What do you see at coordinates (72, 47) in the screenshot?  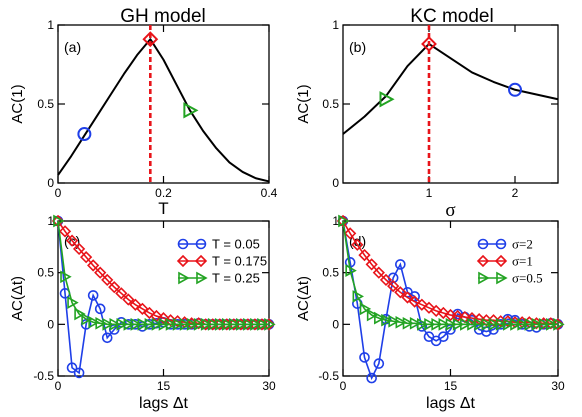 I see `panel-label: (a)` at bounding box center [72, 47].